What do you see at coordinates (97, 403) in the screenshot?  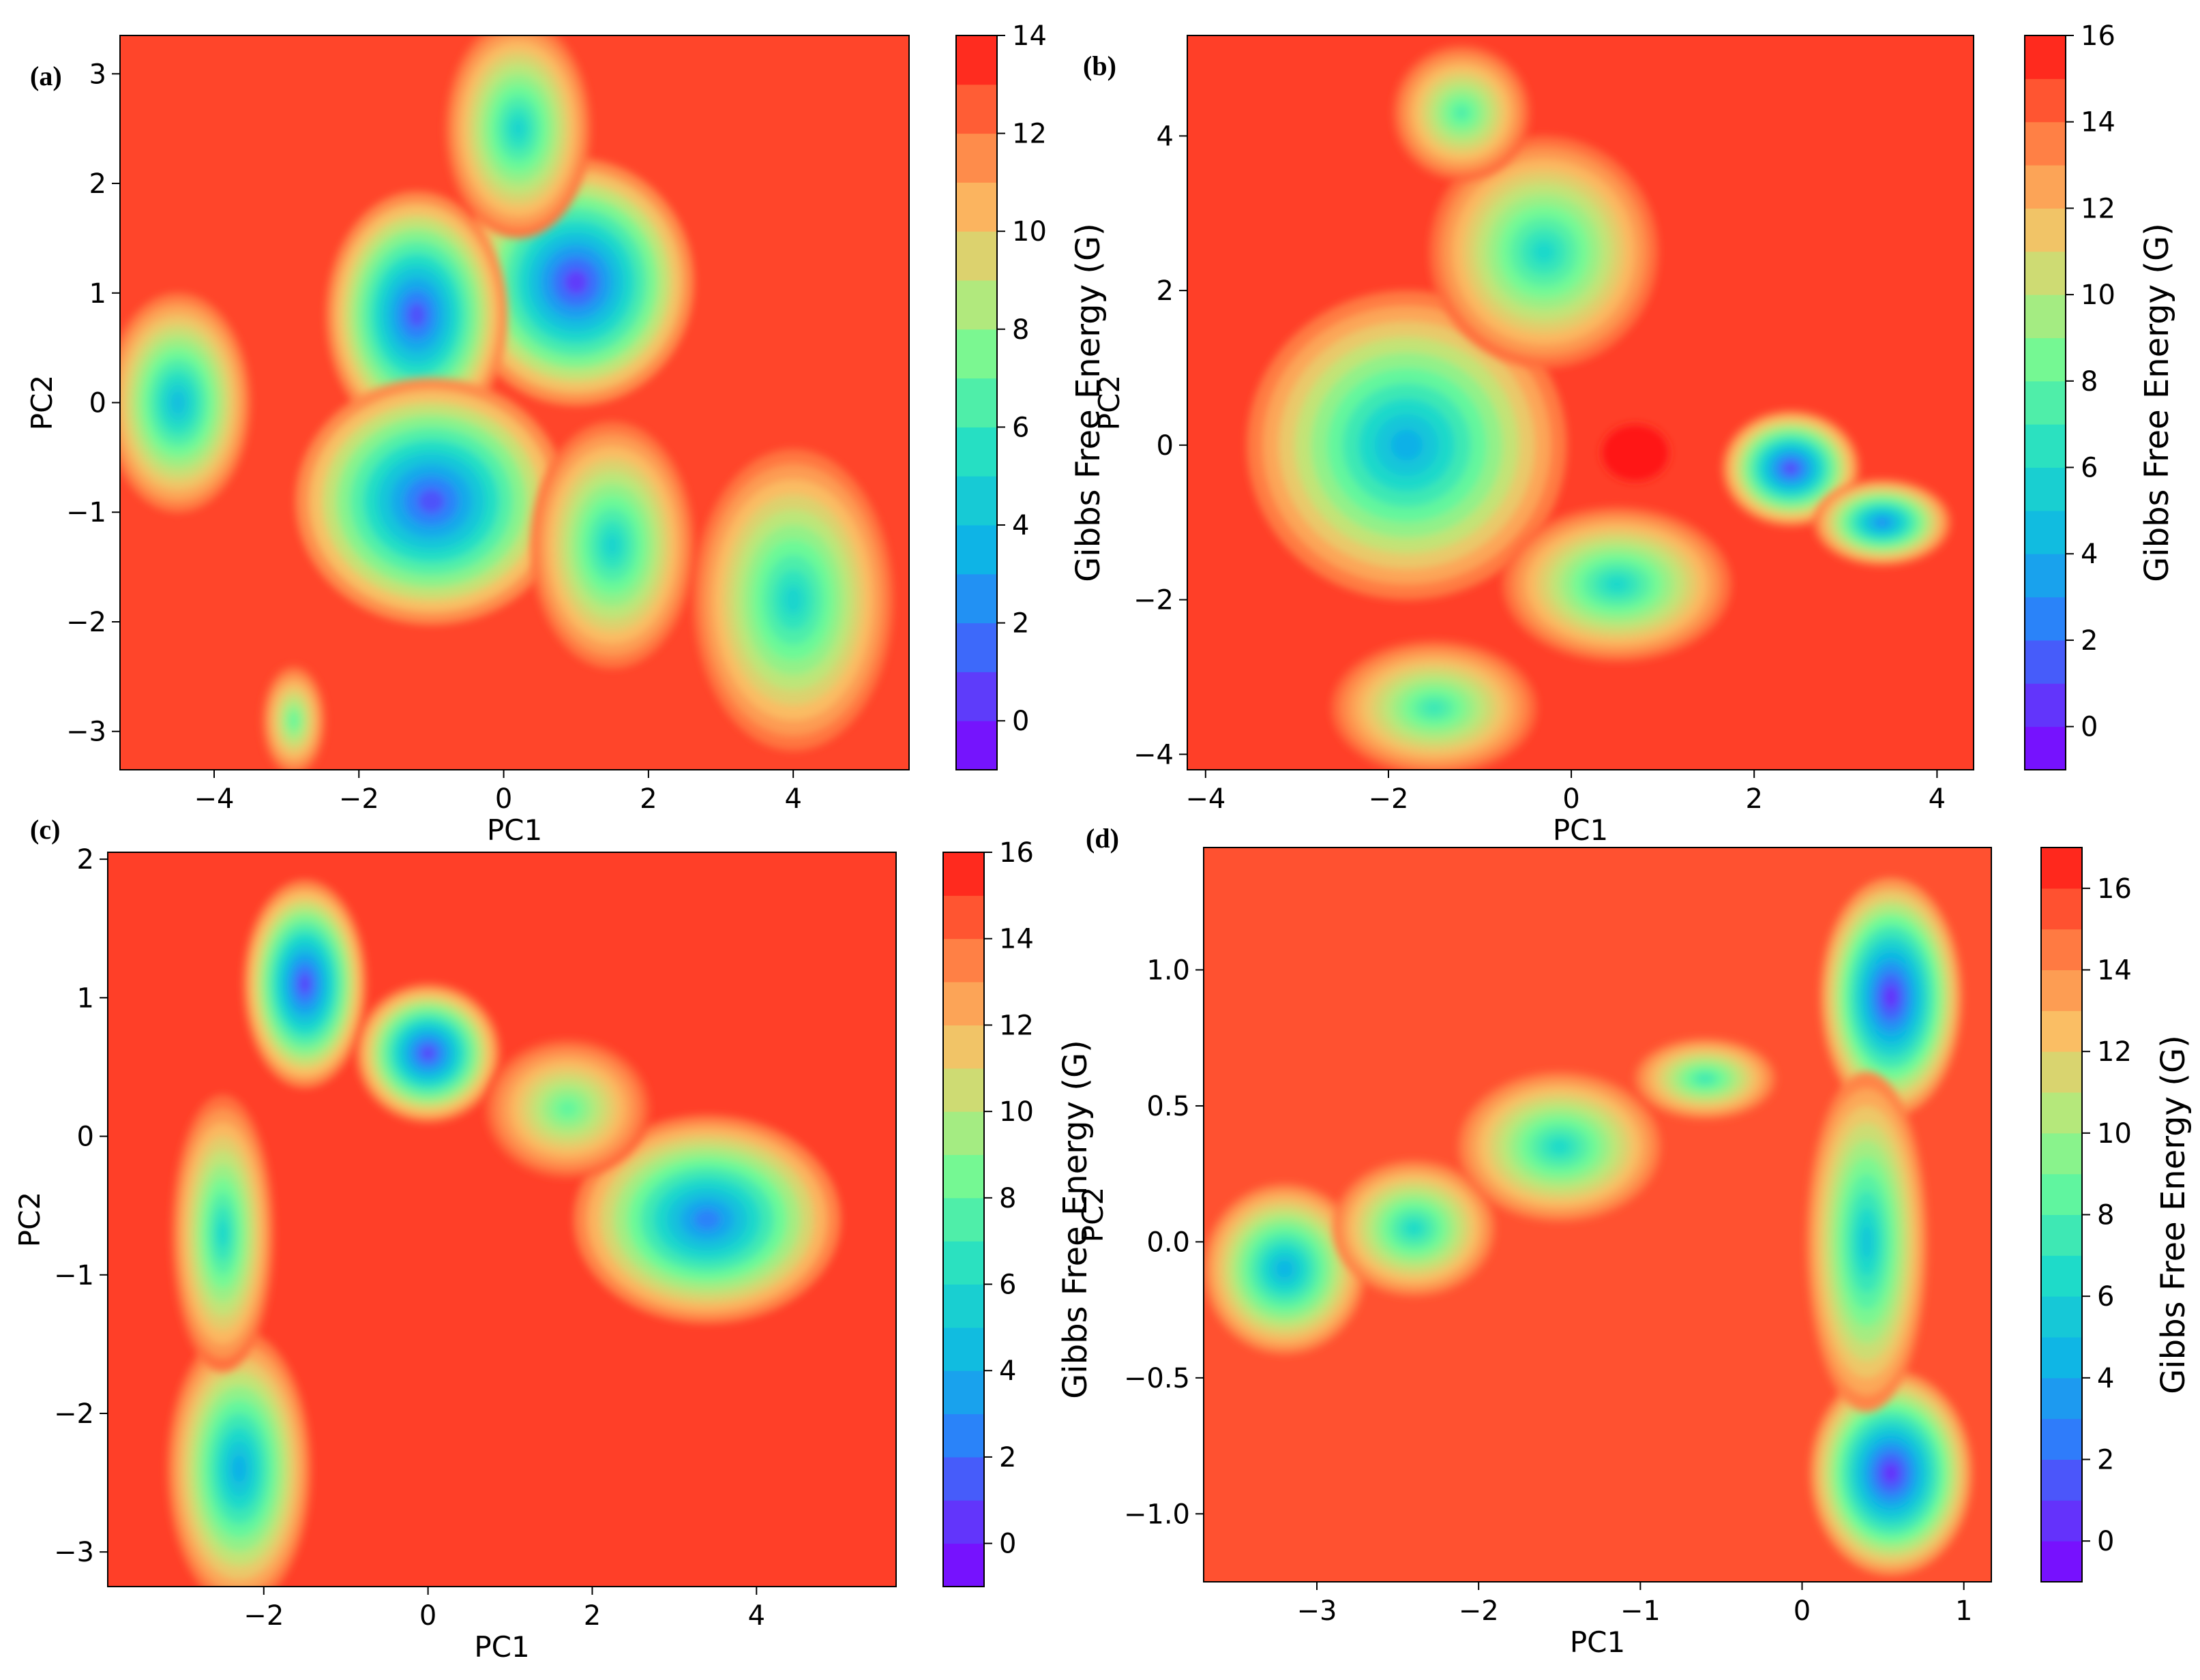 I see `y-tick-label-1-3: 0` at bounding box center [97, 403].